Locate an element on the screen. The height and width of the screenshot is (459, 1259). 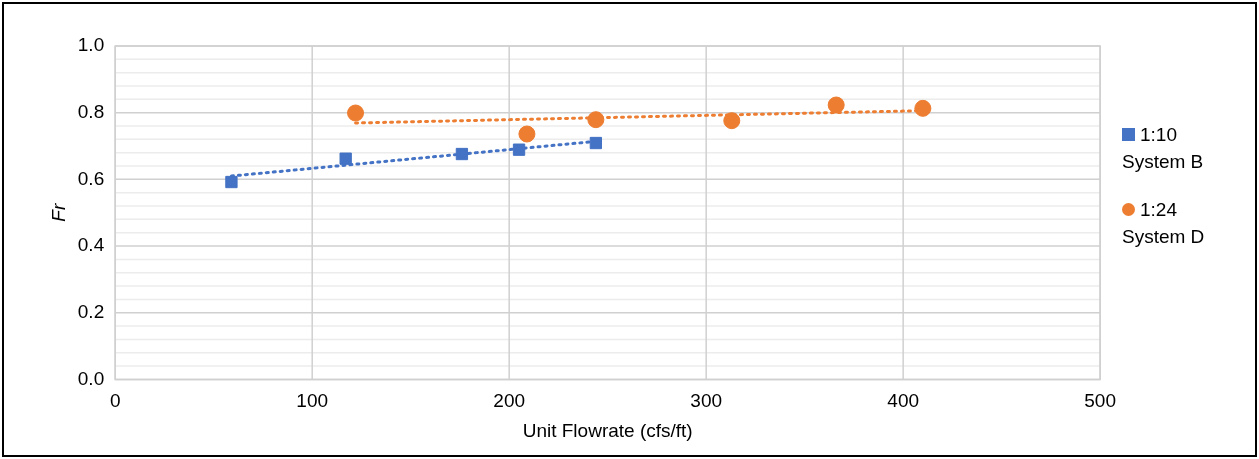
x-axis-title: Unit Flowrate (cfs/ft) is located at coordinates (607, 430).